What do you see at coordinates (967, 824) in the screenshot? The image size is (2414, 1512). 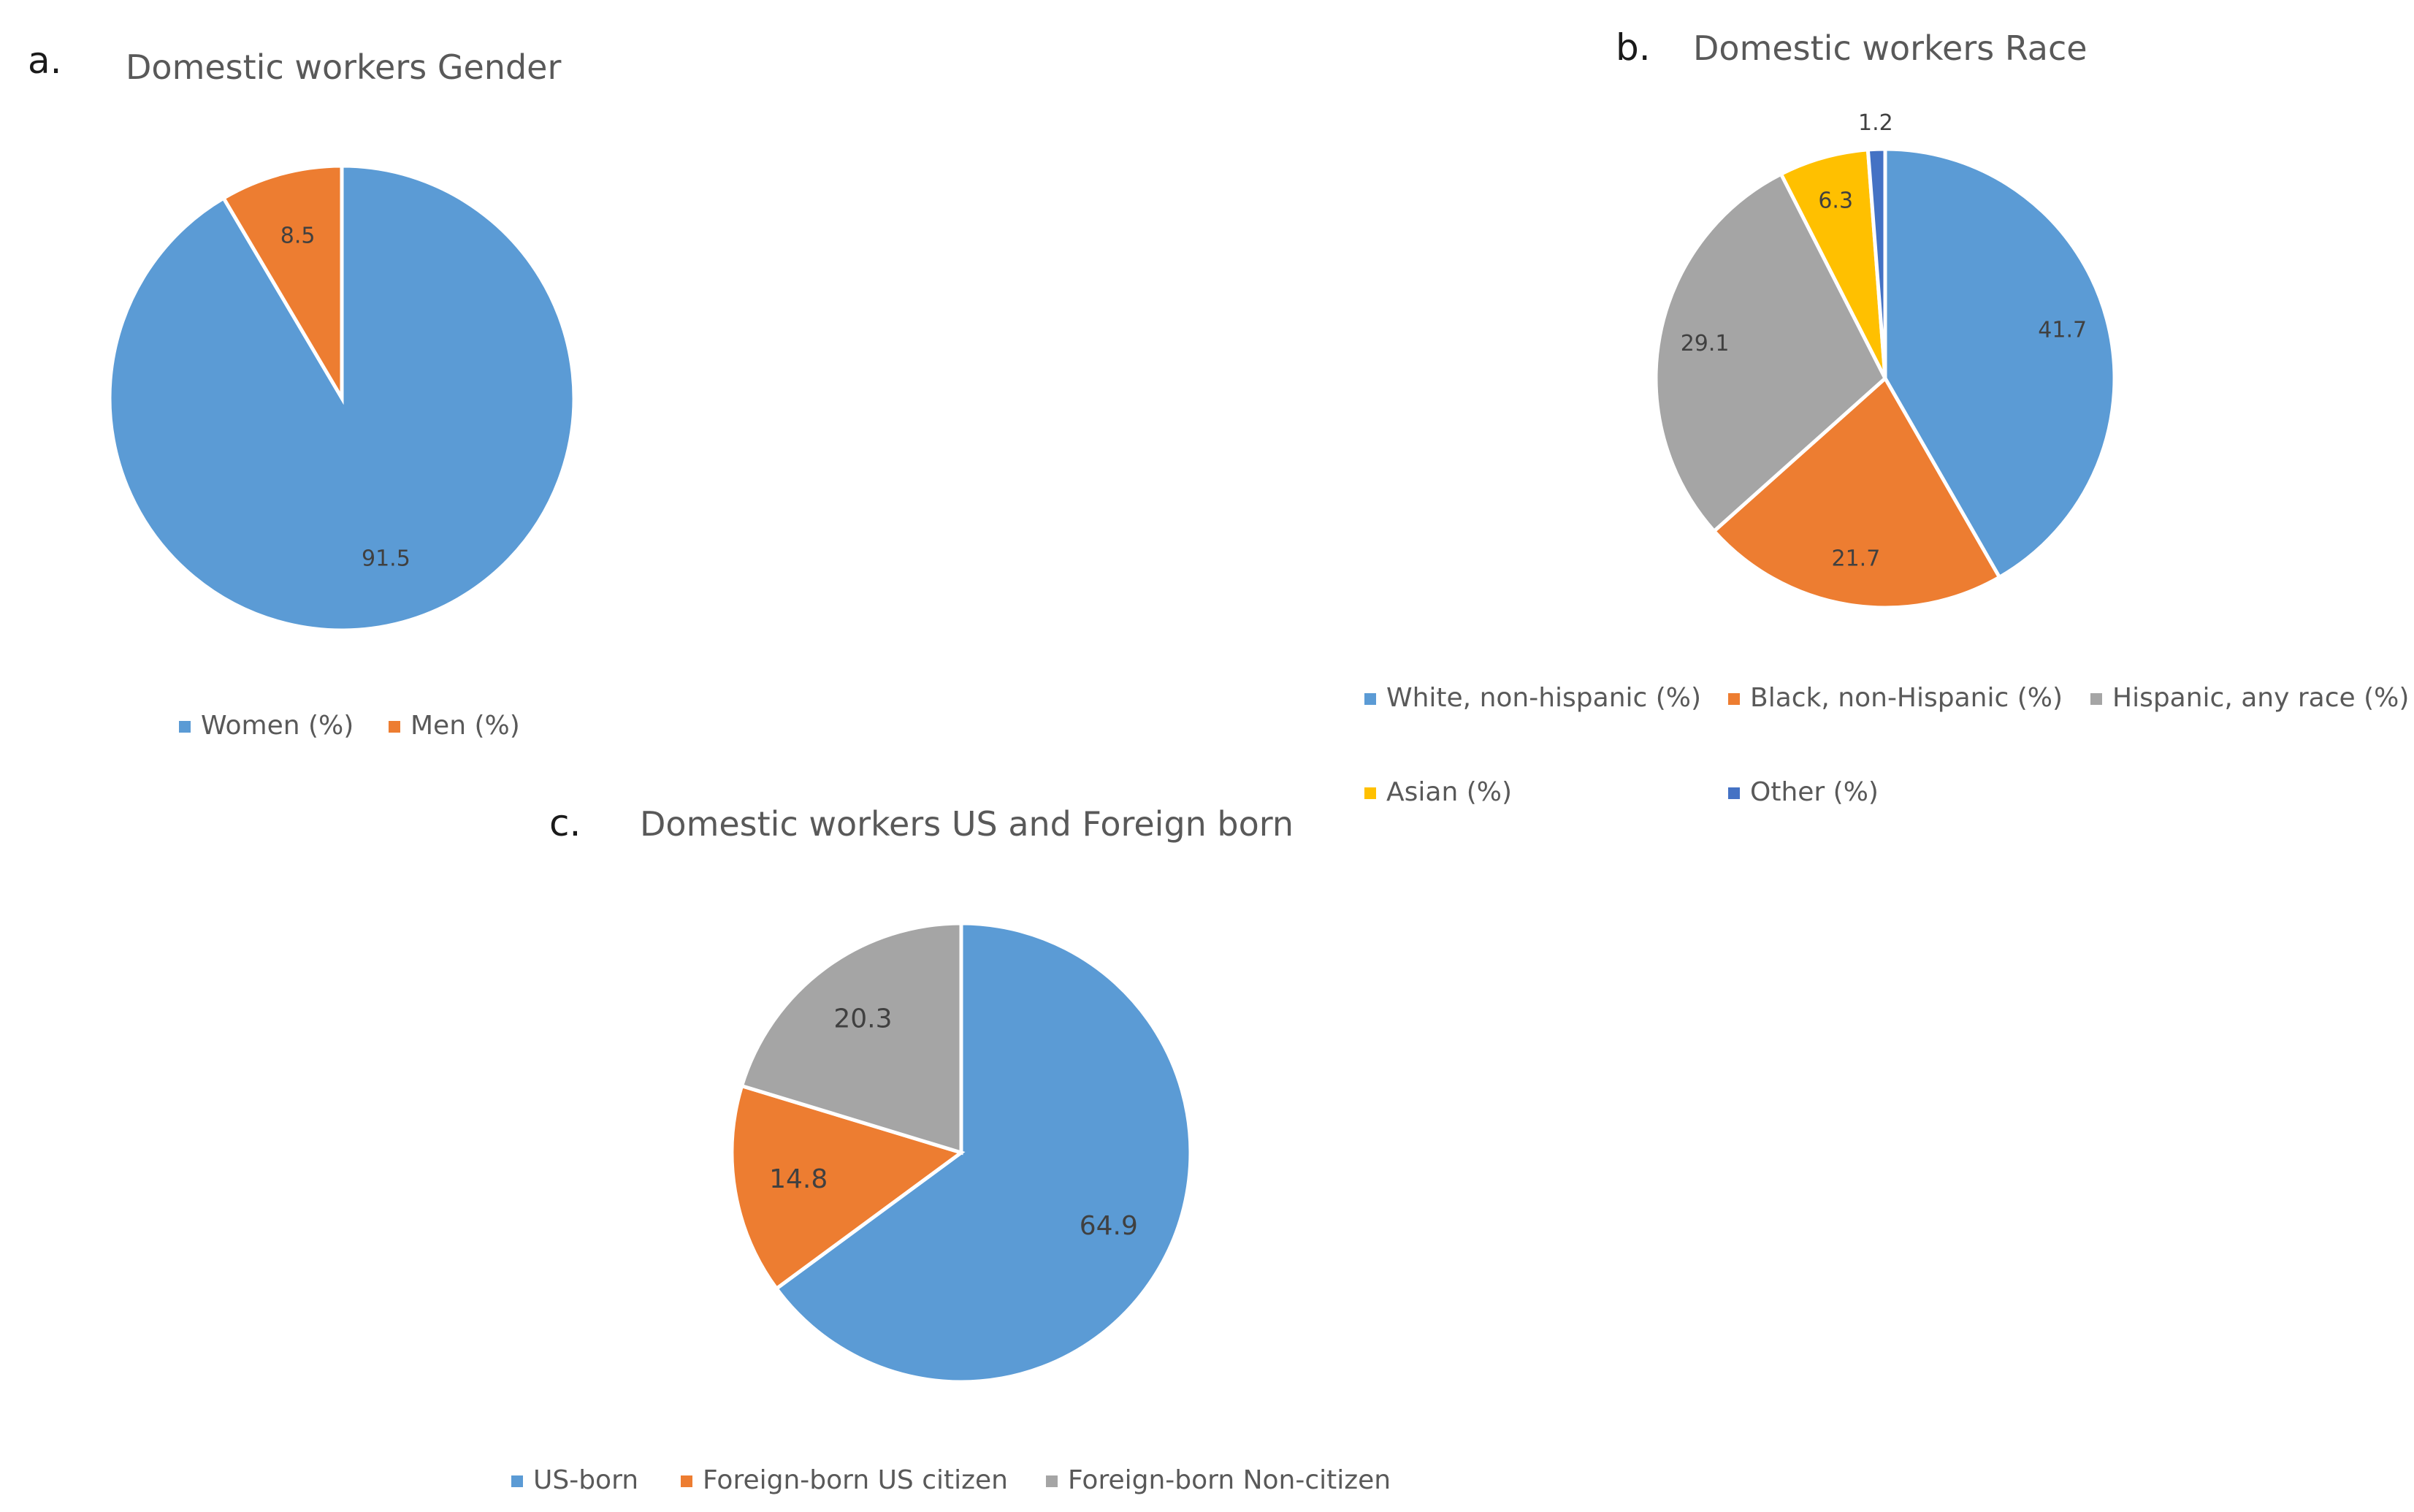 I see `birthplace-chart-title: Domestic workers US and Foreign born` at bounding box center [967, 824].